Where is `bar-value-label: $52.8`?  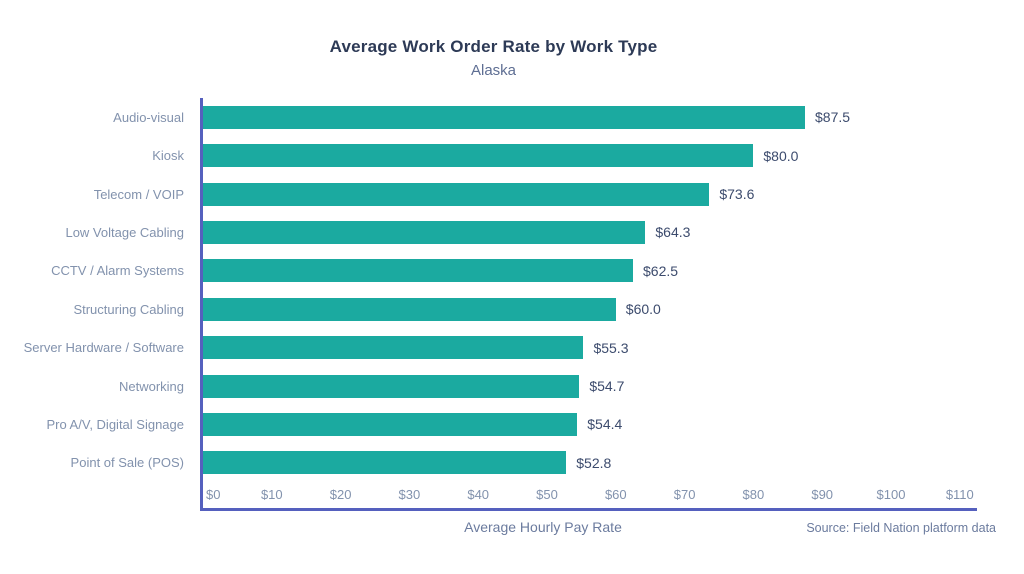 bar-value-label: $52.8 is located at coordinates (594, 462).